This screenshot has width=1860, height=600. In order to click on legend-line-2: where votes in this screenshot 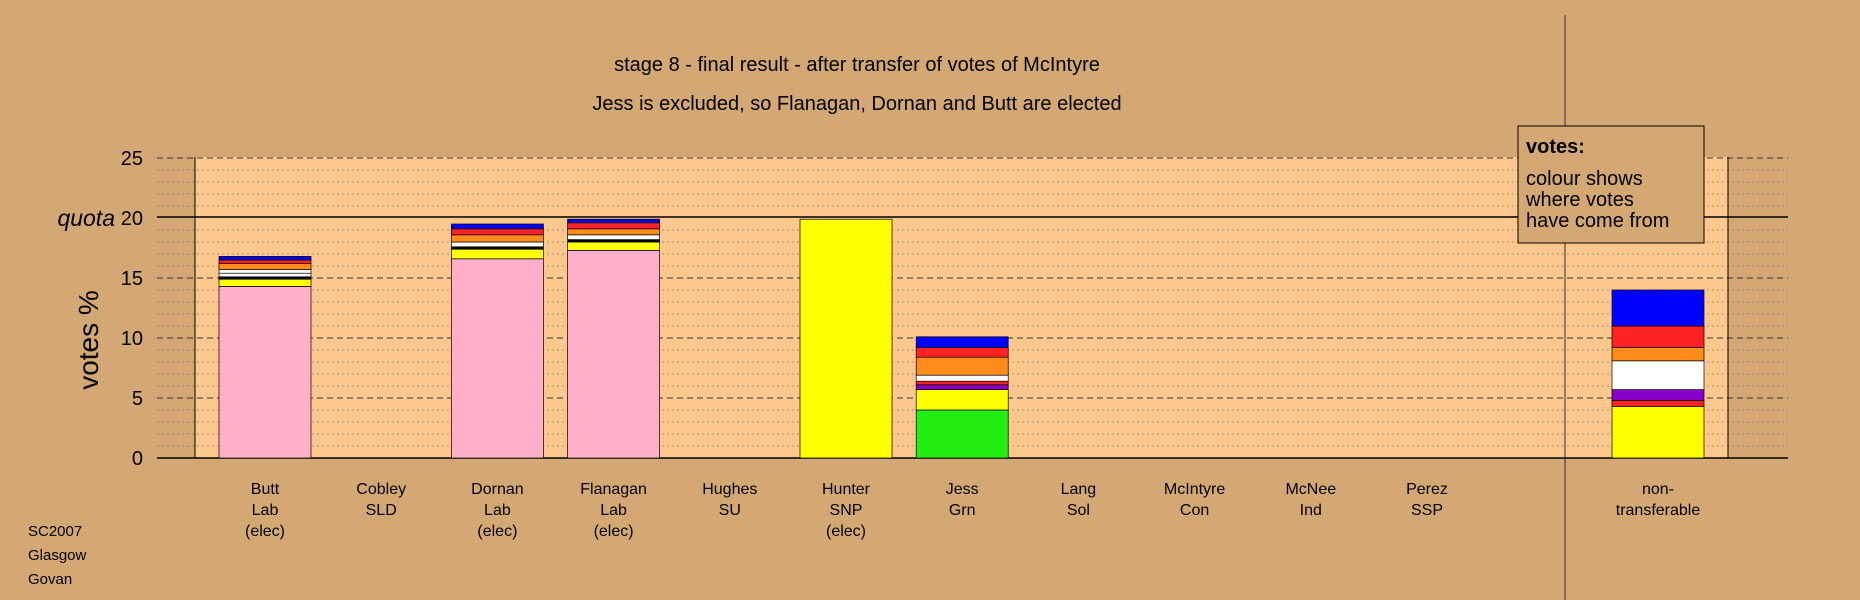, I will do `click(1579, 200)`.